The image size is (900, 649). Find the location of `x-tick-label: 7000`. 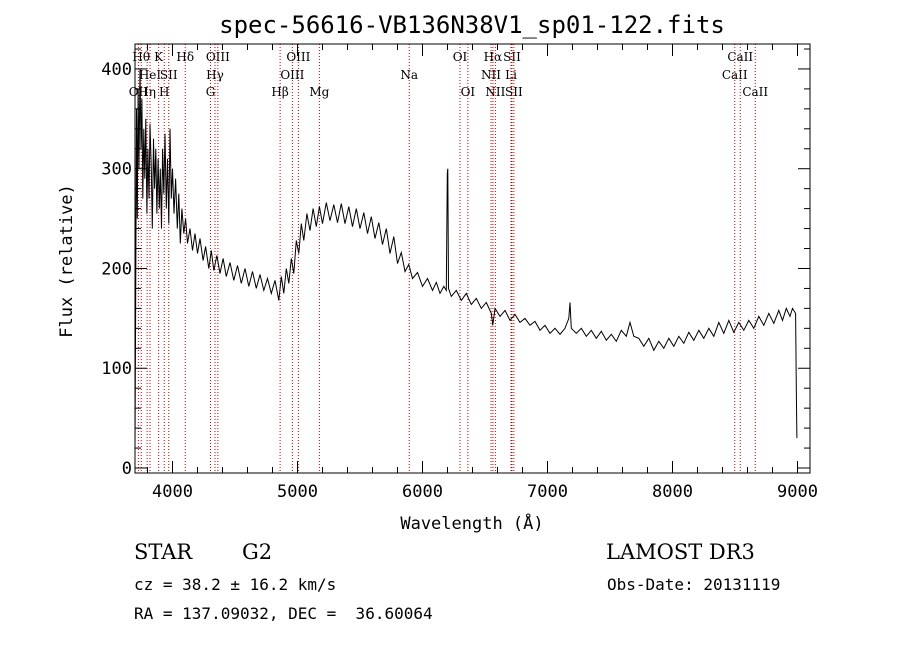

x-tick-label: 7000 is located at coordinates (547, 492).